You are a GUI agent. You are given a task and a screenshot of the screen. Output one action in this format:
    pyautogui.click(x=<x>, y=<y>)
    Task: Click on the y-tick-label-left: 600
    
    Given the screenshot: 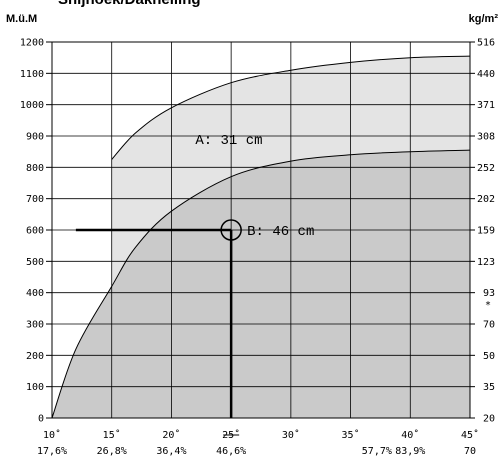 What is the action you would take?
    pyautogui.click(x=35, y=231)
    